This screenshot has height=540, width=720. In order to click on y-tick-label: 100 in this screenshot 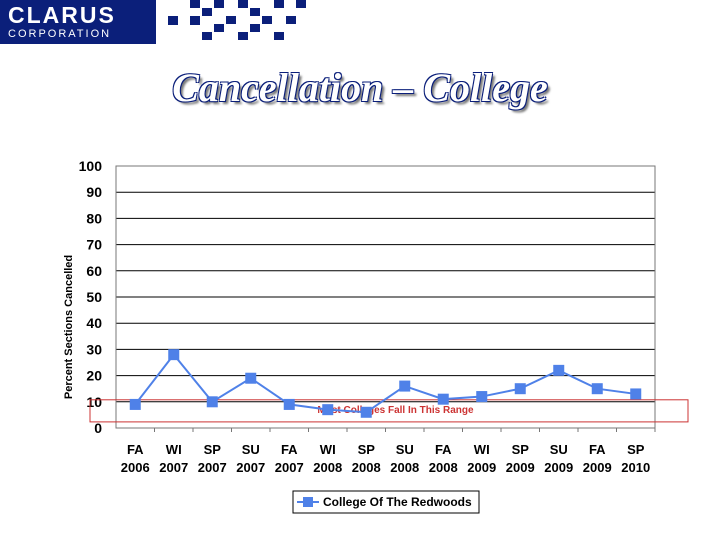, I will do `click(91, 166)`.